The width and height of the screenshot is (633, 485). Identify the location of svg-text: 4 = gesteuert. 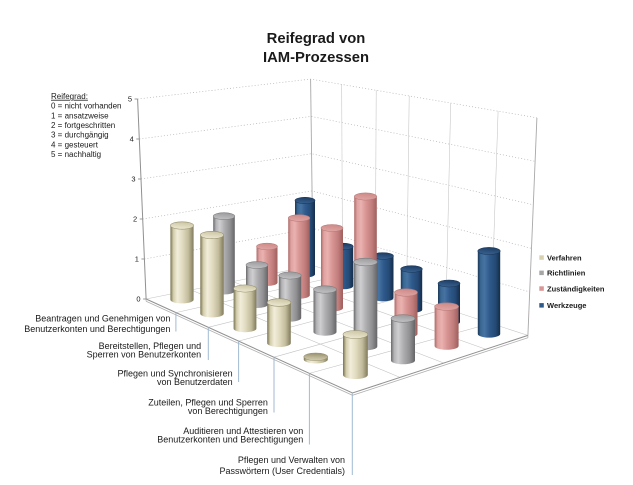
(75, 144).